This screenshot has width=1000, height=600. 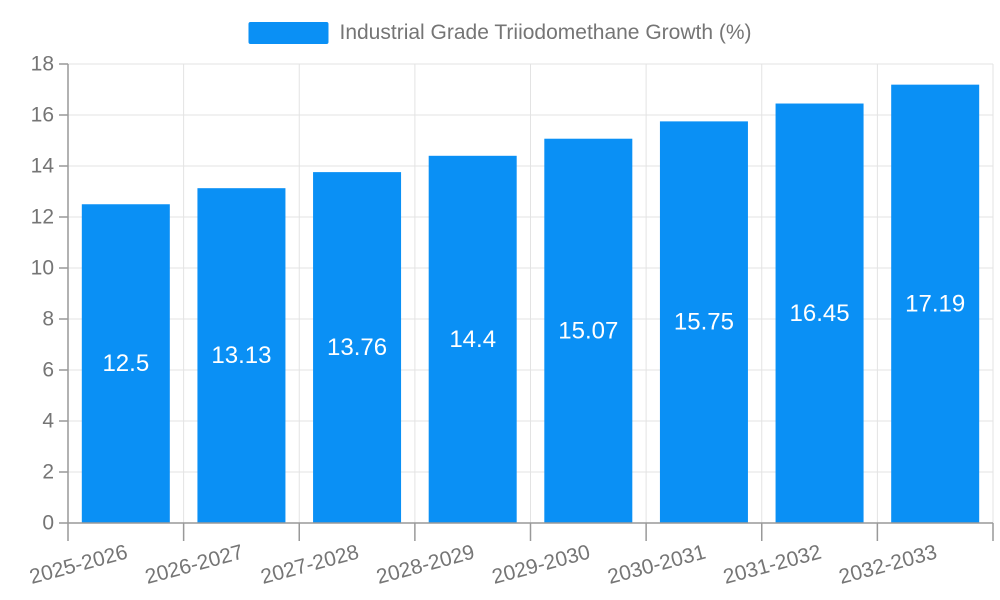 I want to click on bar-2028-2029, so click(x=472, y=339).